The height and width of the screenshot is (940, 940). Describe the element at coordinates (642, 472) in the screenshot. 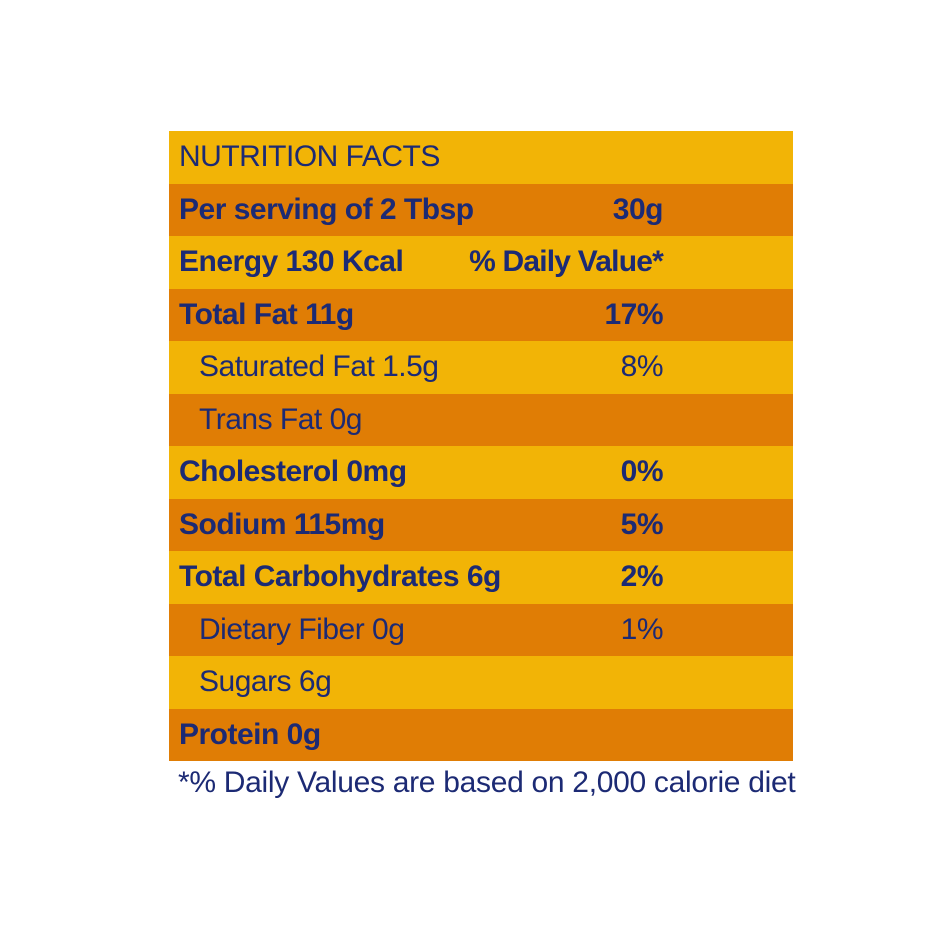

I see `nutrient-daily-value: 0%` at that location.